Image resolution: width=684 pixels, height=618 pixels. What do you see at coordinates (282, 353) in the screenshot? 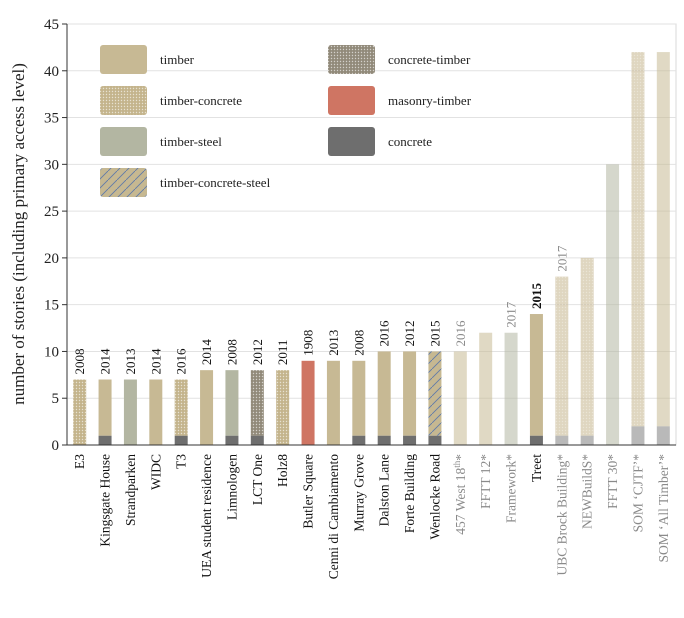
I see `year-label-holz8: 2011` at bounding box center [282, 353].